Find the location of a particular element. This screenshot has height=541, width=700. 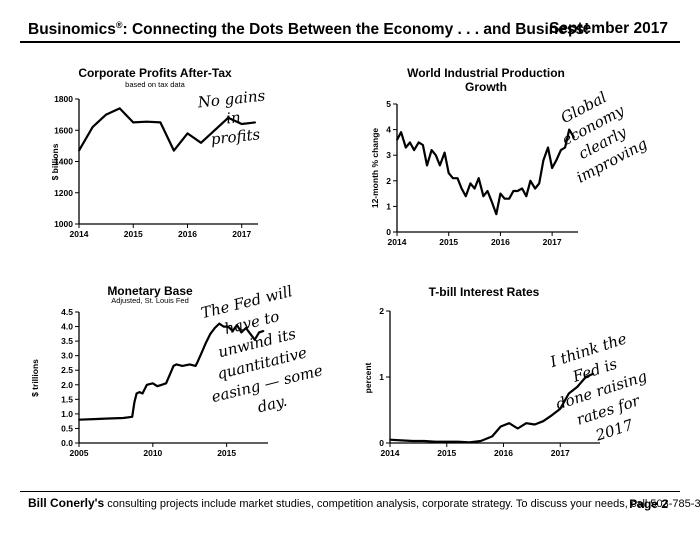

x-tick-label: 2014 is located at coordinates (397, 242).